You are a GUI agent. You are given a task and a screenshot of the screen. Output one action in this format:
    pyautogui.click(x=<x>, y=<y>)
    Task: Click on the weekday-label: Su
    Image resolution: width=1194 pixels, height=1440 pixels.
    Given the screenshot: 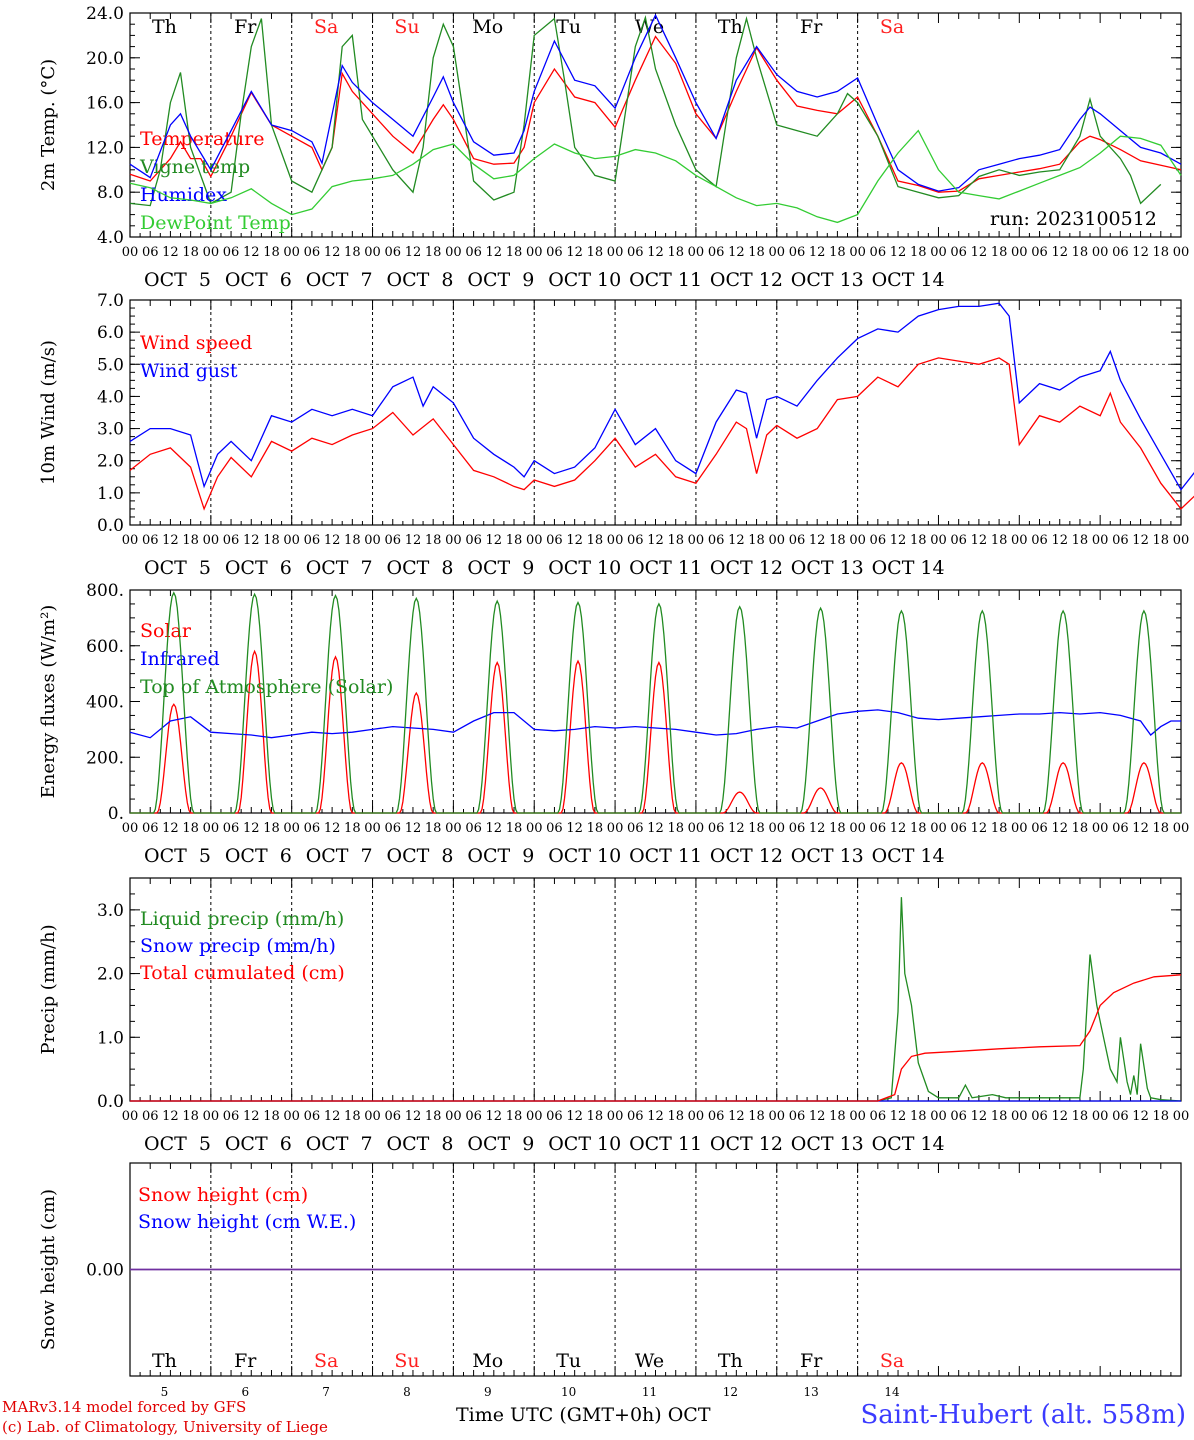 What is the action you would take?
    pyautogui.click(x=406, y=1361)
    